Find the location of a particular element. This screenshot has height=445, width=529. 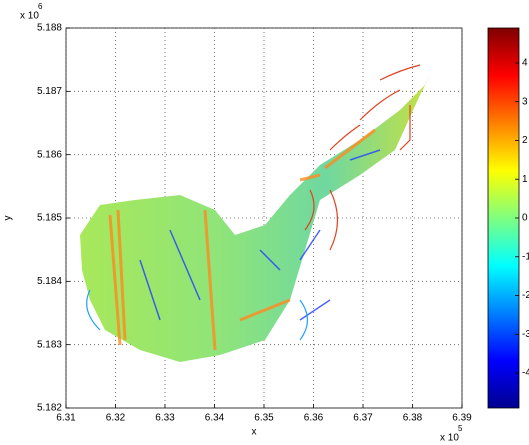

x-tick-label: 6.38 is located at coordinates (413, 418).